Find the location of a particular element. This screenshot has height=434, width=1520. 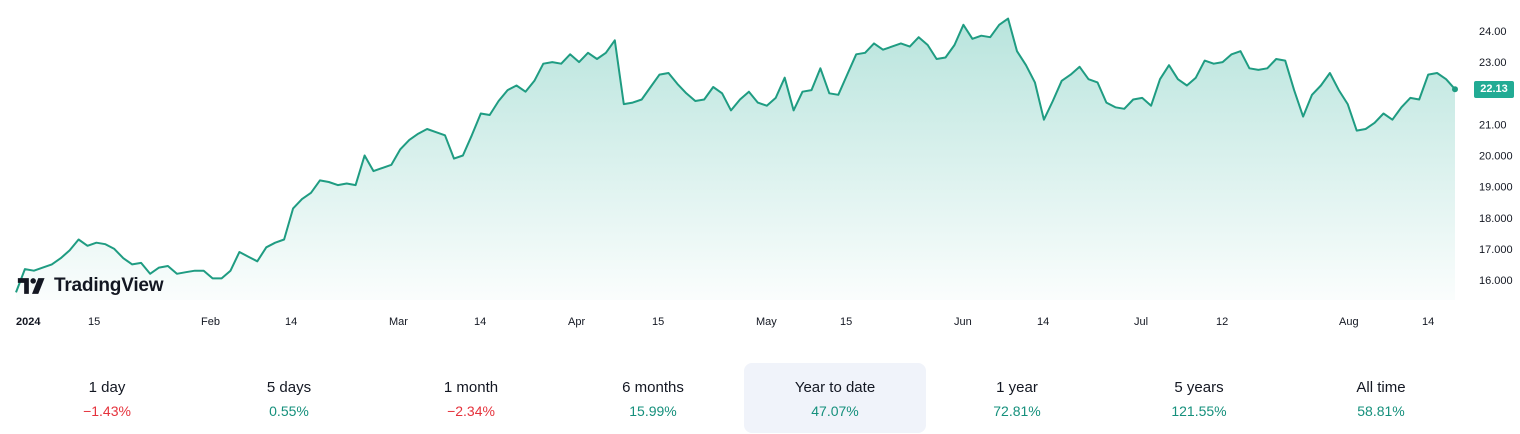

tradingview-logo: TradingView is located at coordinates (90, 286).